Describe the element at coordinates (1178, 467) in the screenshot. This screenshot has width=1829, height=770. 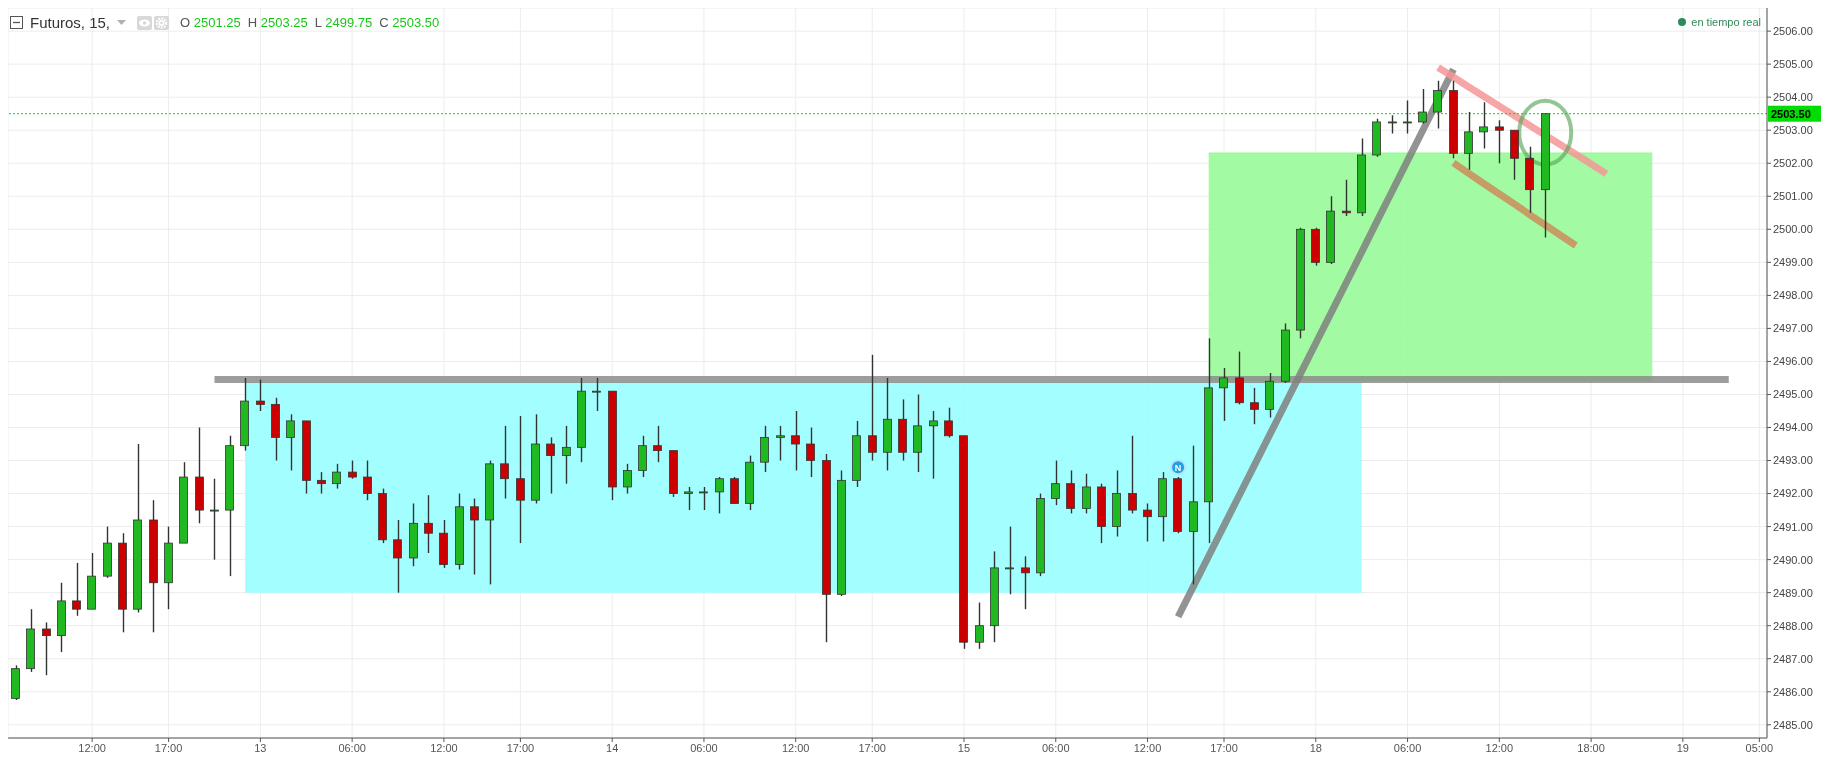
I see `series-label: N` at that location.